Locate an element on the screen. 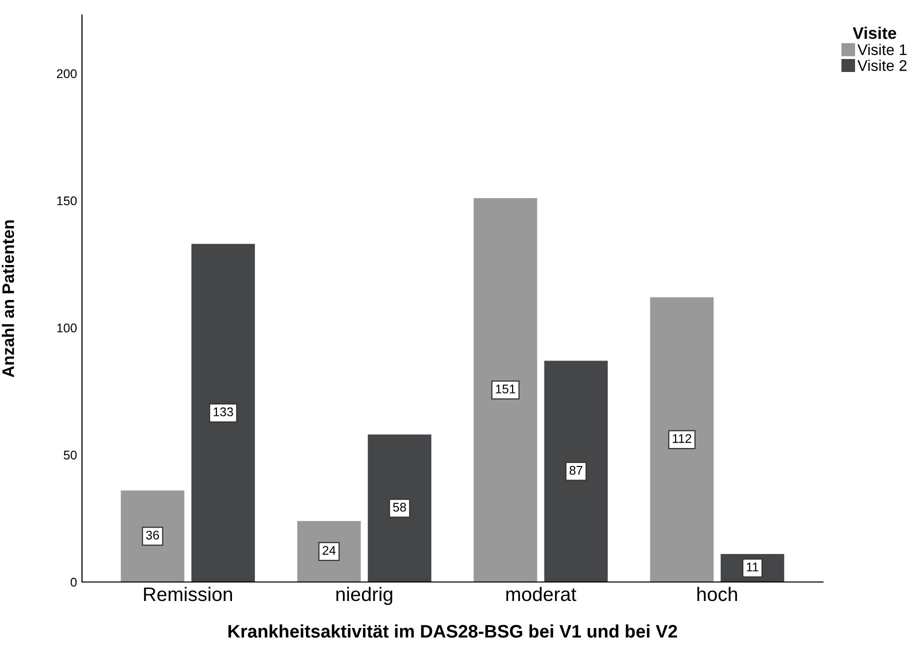 The height and width of the screenshot is (650, 921). data-label: 151 is located at coordinates (506, 389).